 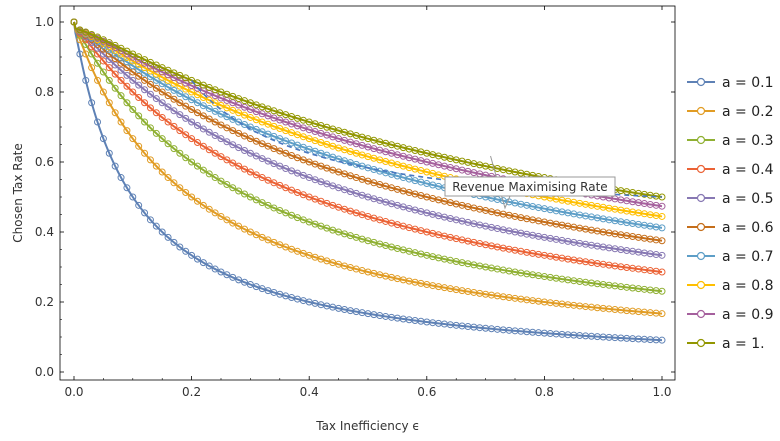 What do you see at coordinates (747, 199) in the screenshot?
I see `legend-label: a = 0.5` at bounding box center [747, 199].